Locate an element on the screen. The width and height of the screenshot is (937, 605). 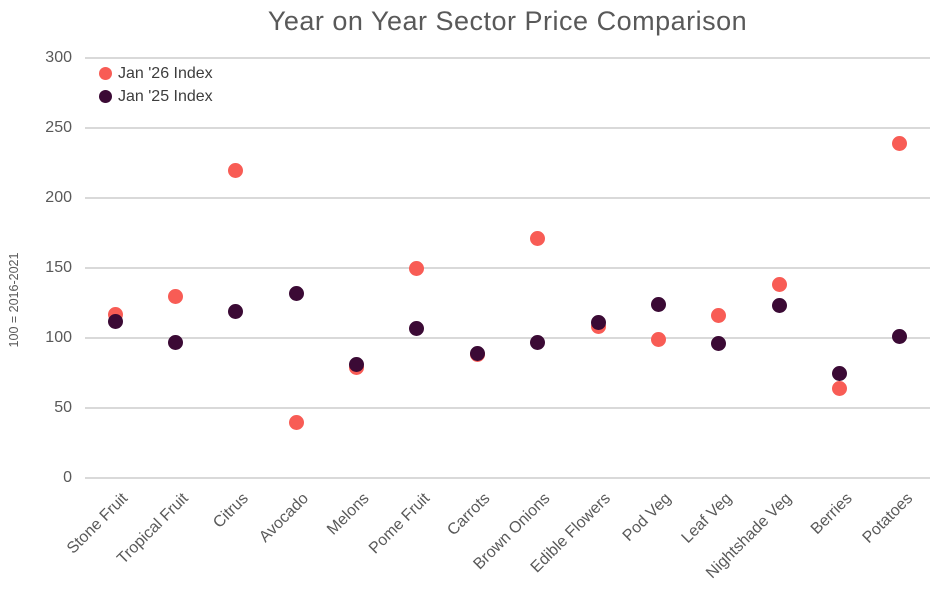
y-tick-label-250: 250 is located at coordinates (58, 127).